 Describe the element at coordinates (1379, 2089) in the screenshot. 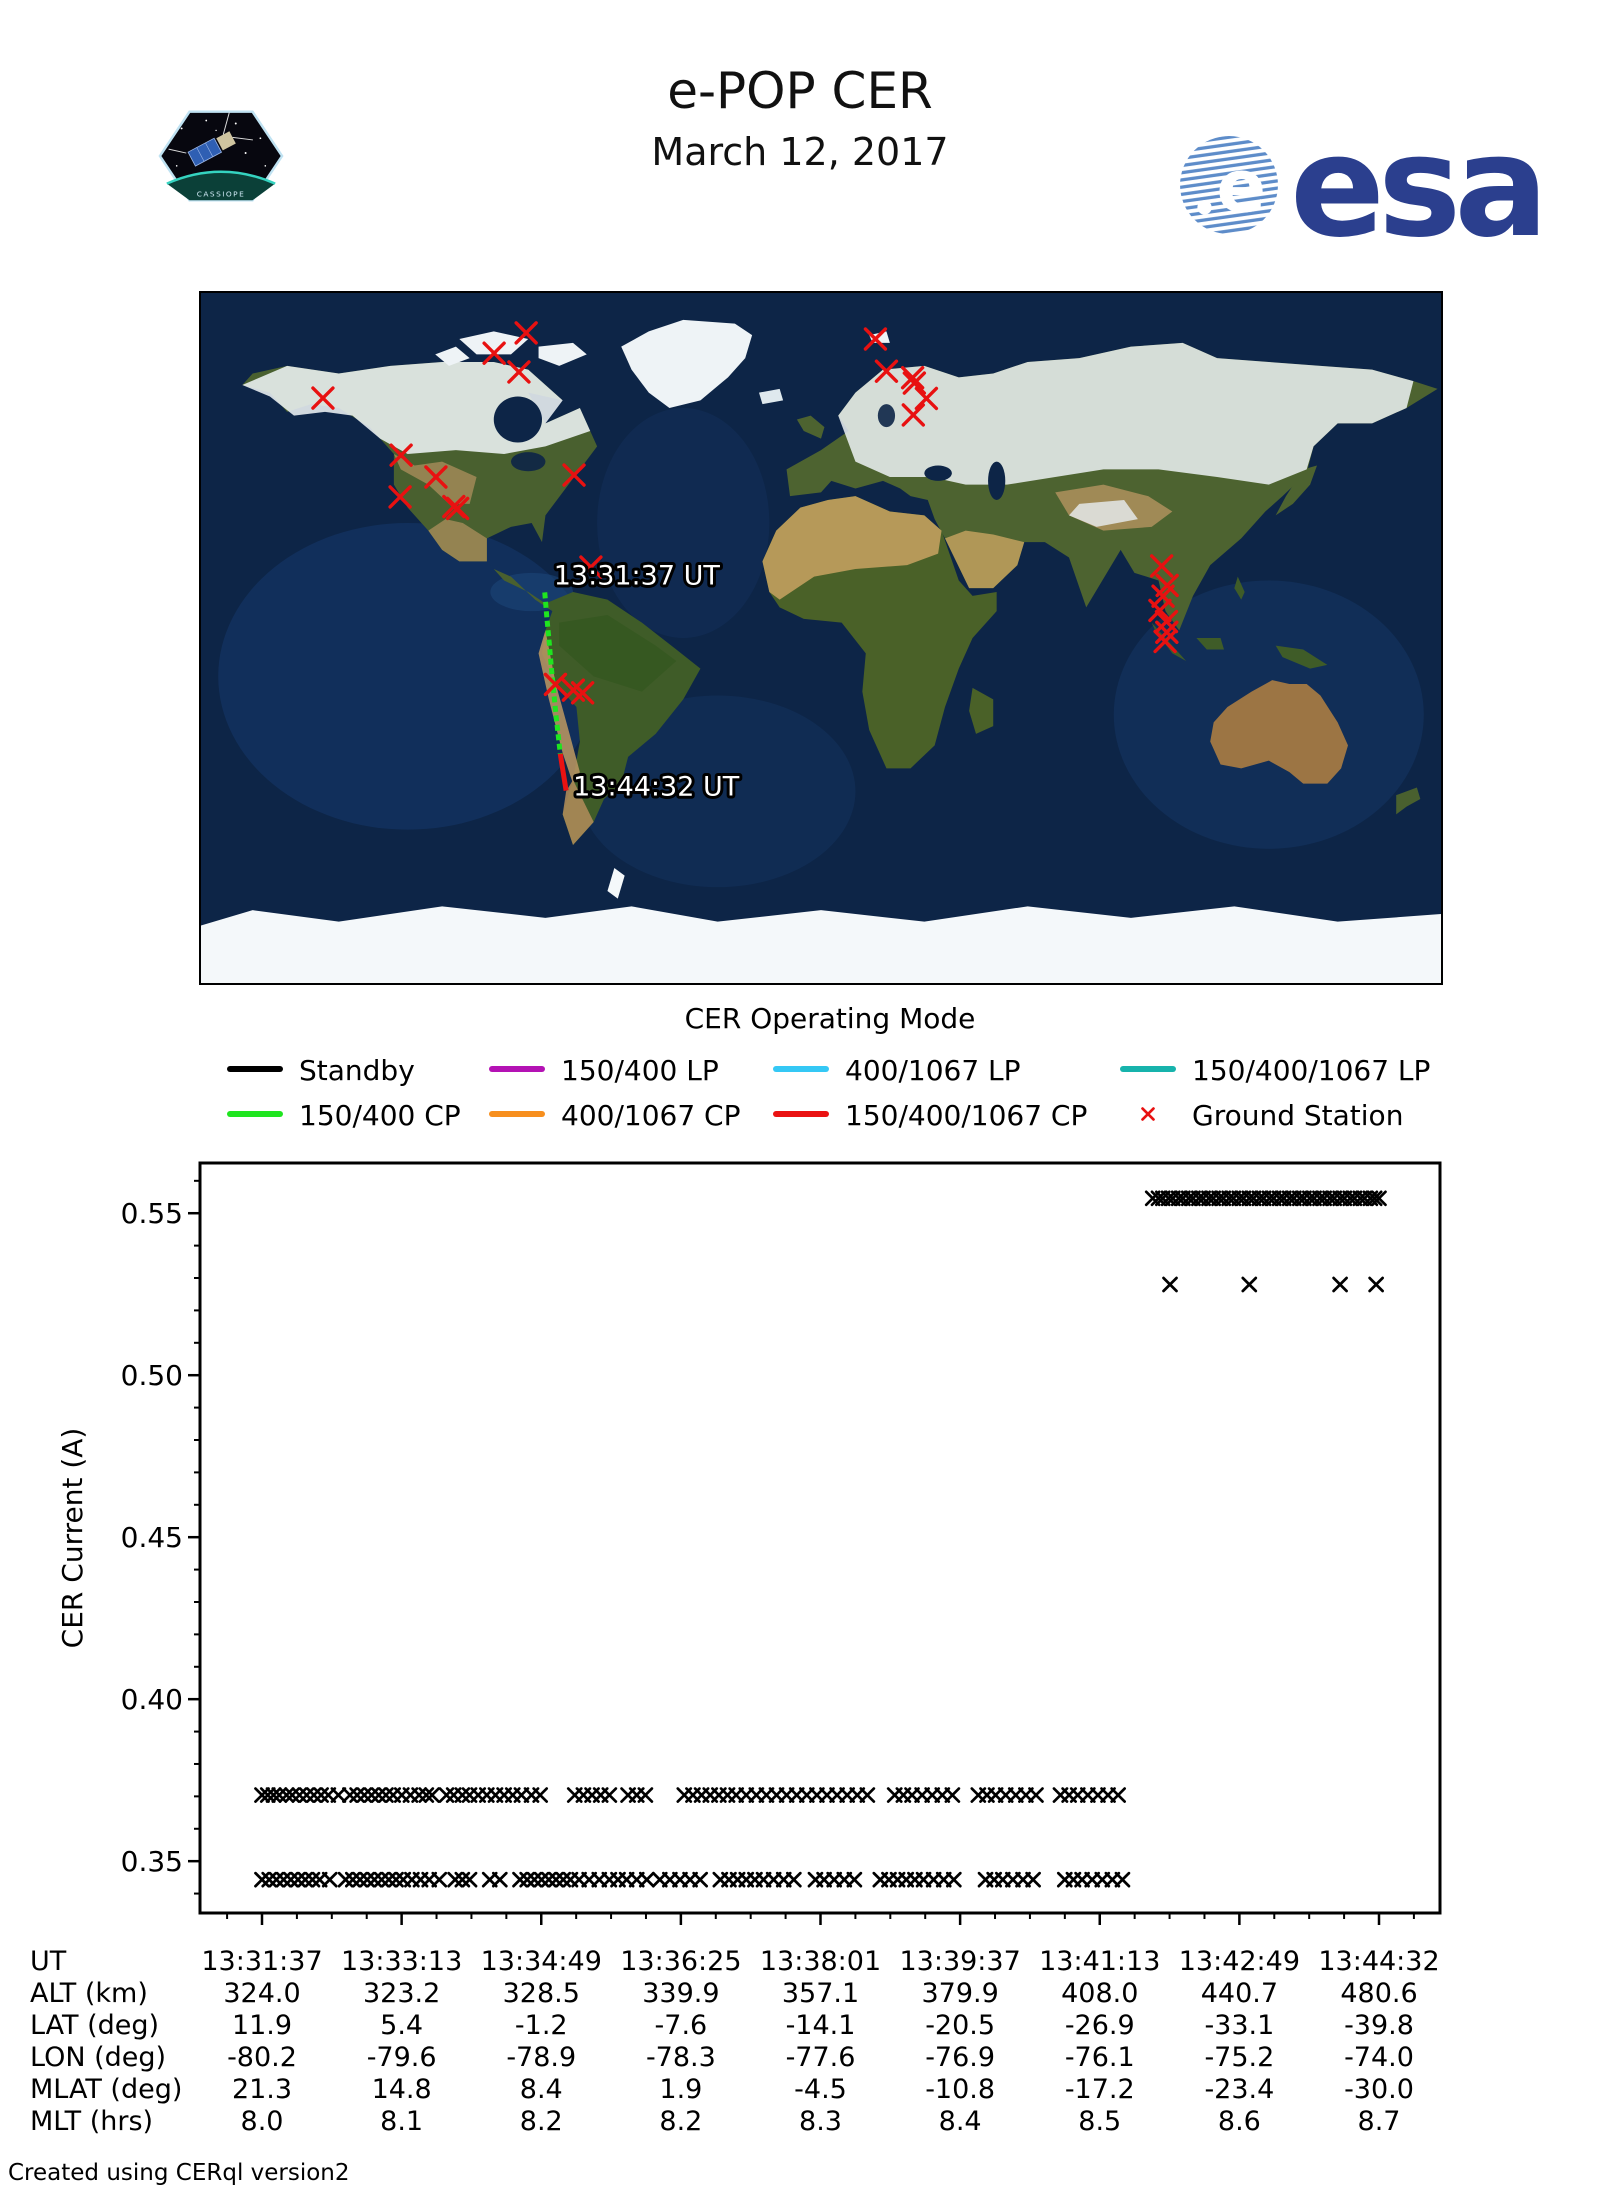

I see `table-cell: -30.0` at that location.